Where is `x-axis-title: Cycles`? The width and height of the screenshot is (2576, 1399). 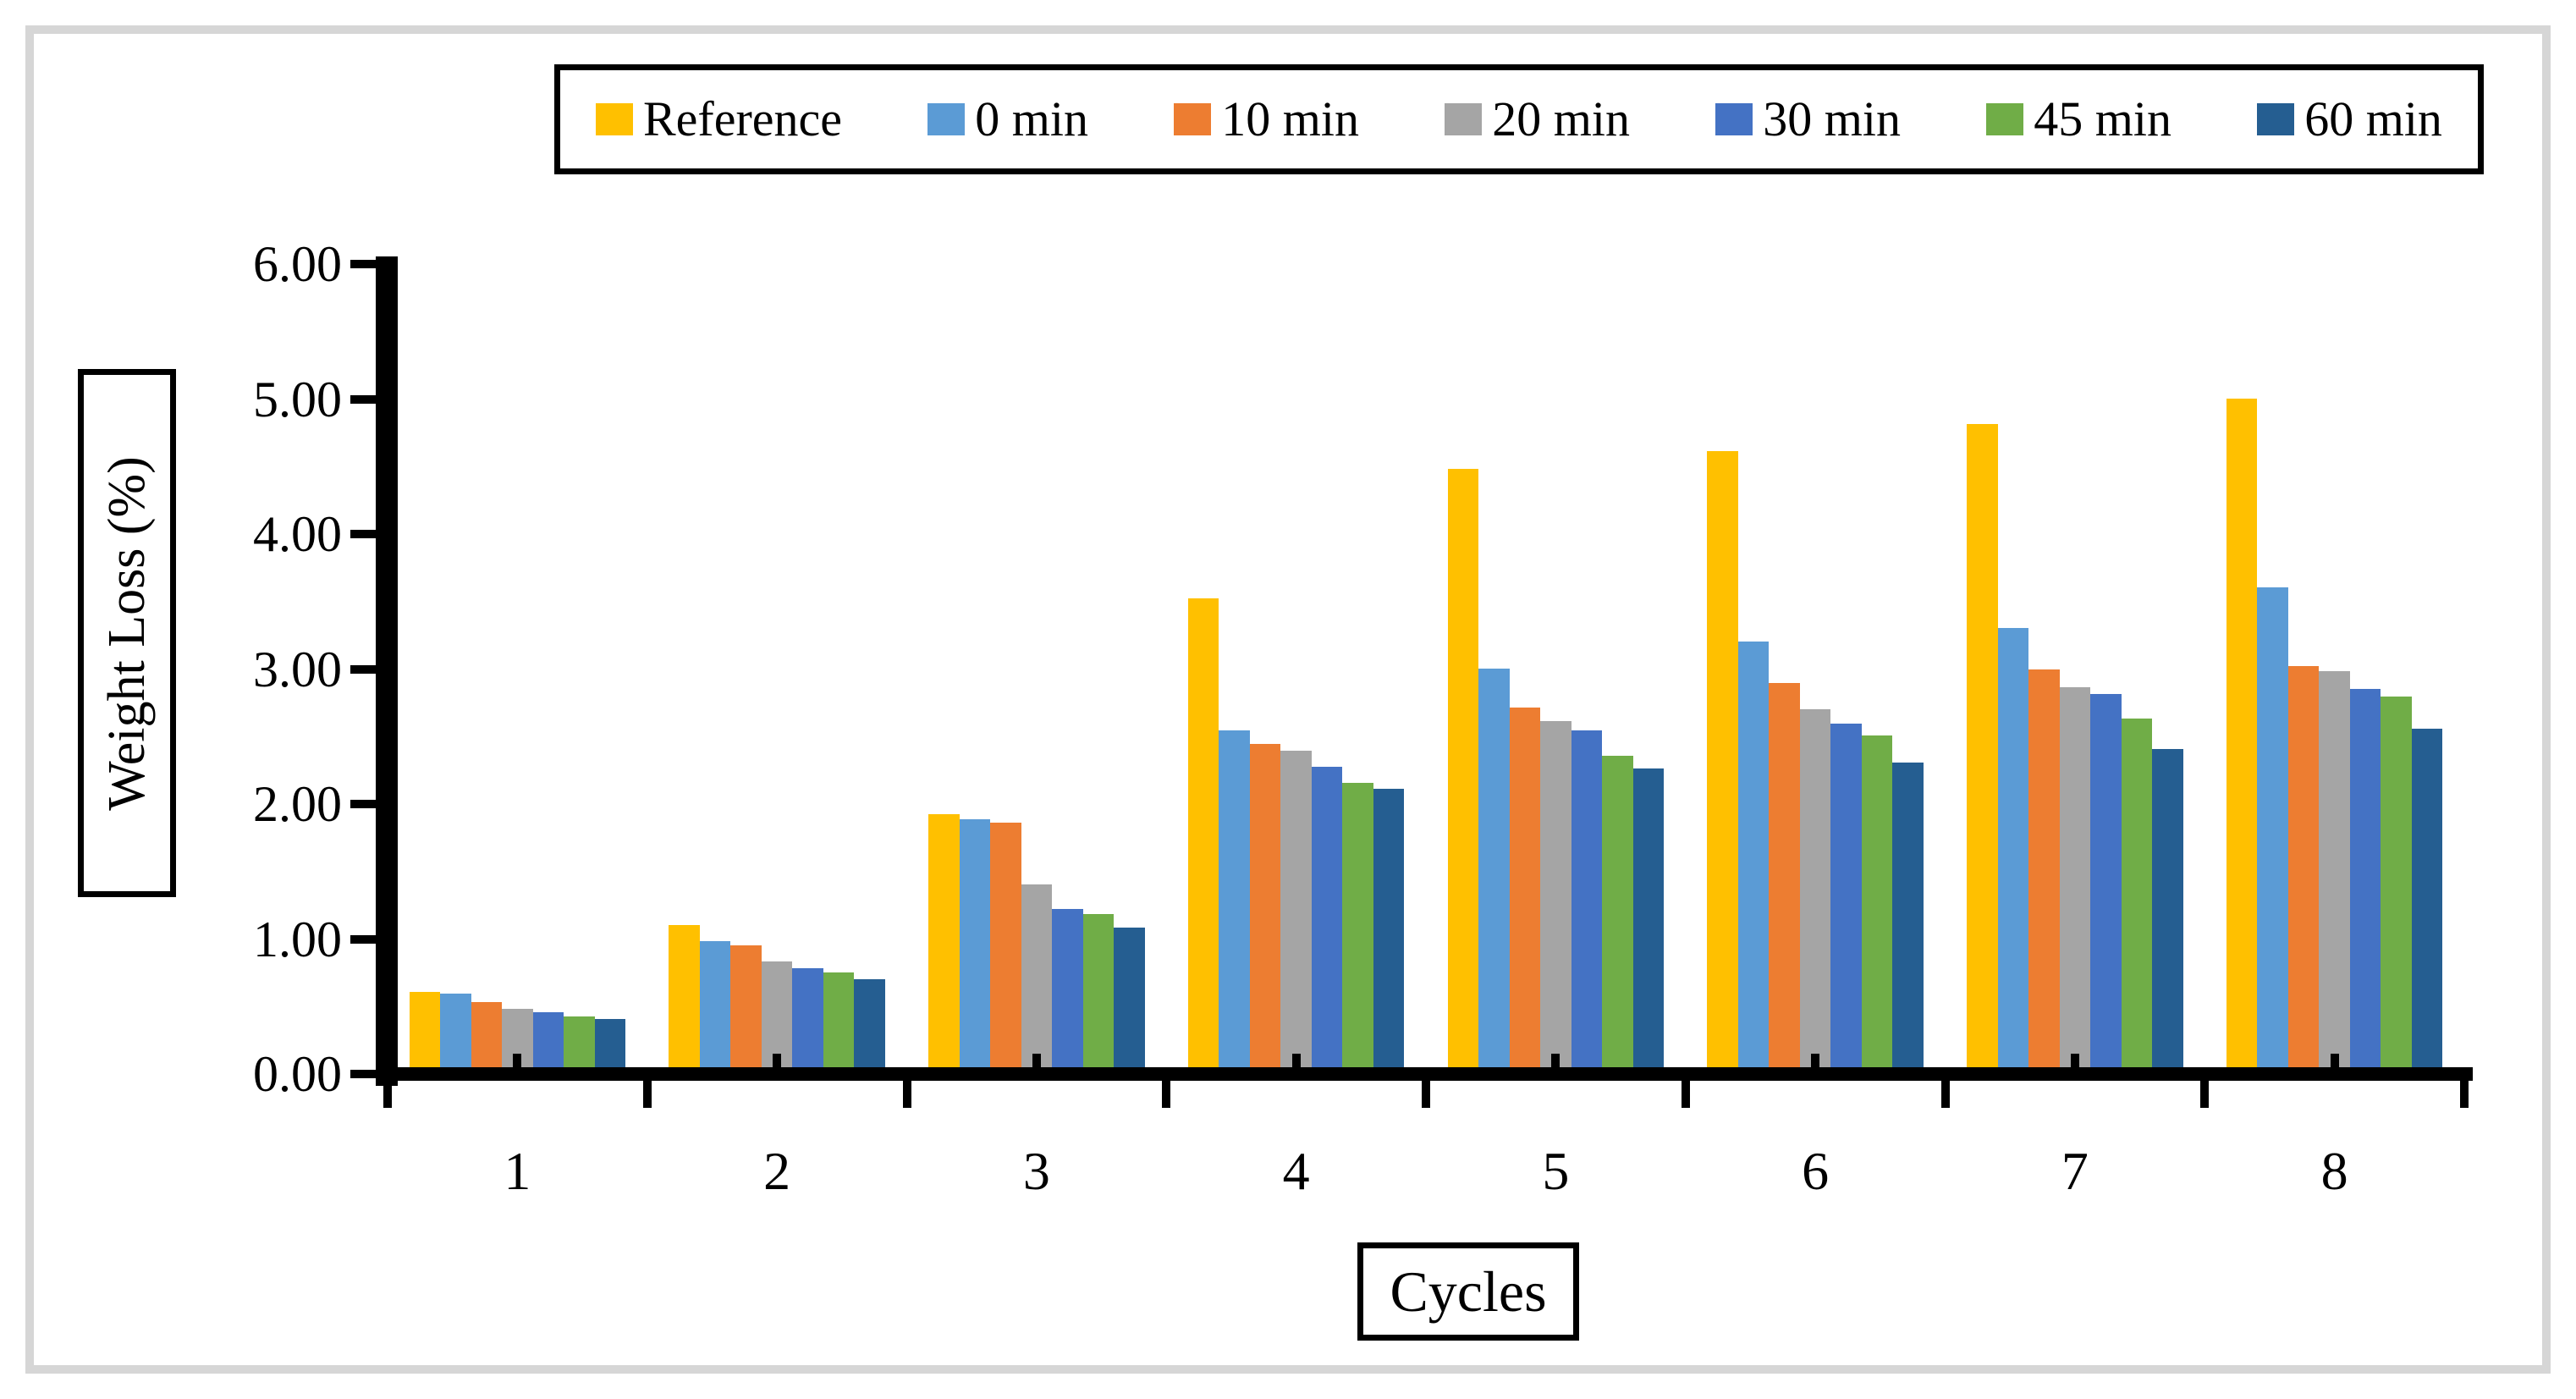 x-axis-title: Cycles is located at coordinates (1468, 1291).